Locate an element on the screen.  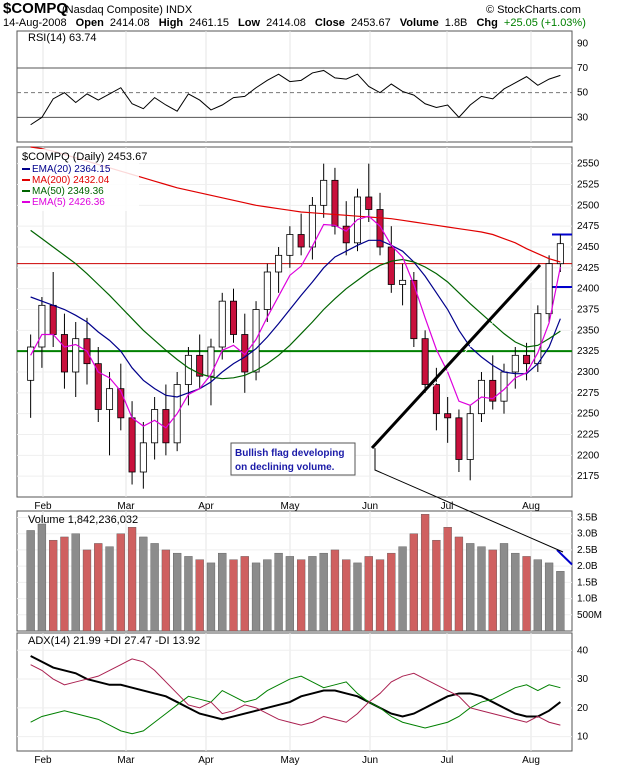
volume-label: Volume is located at coordinates (419, 23).